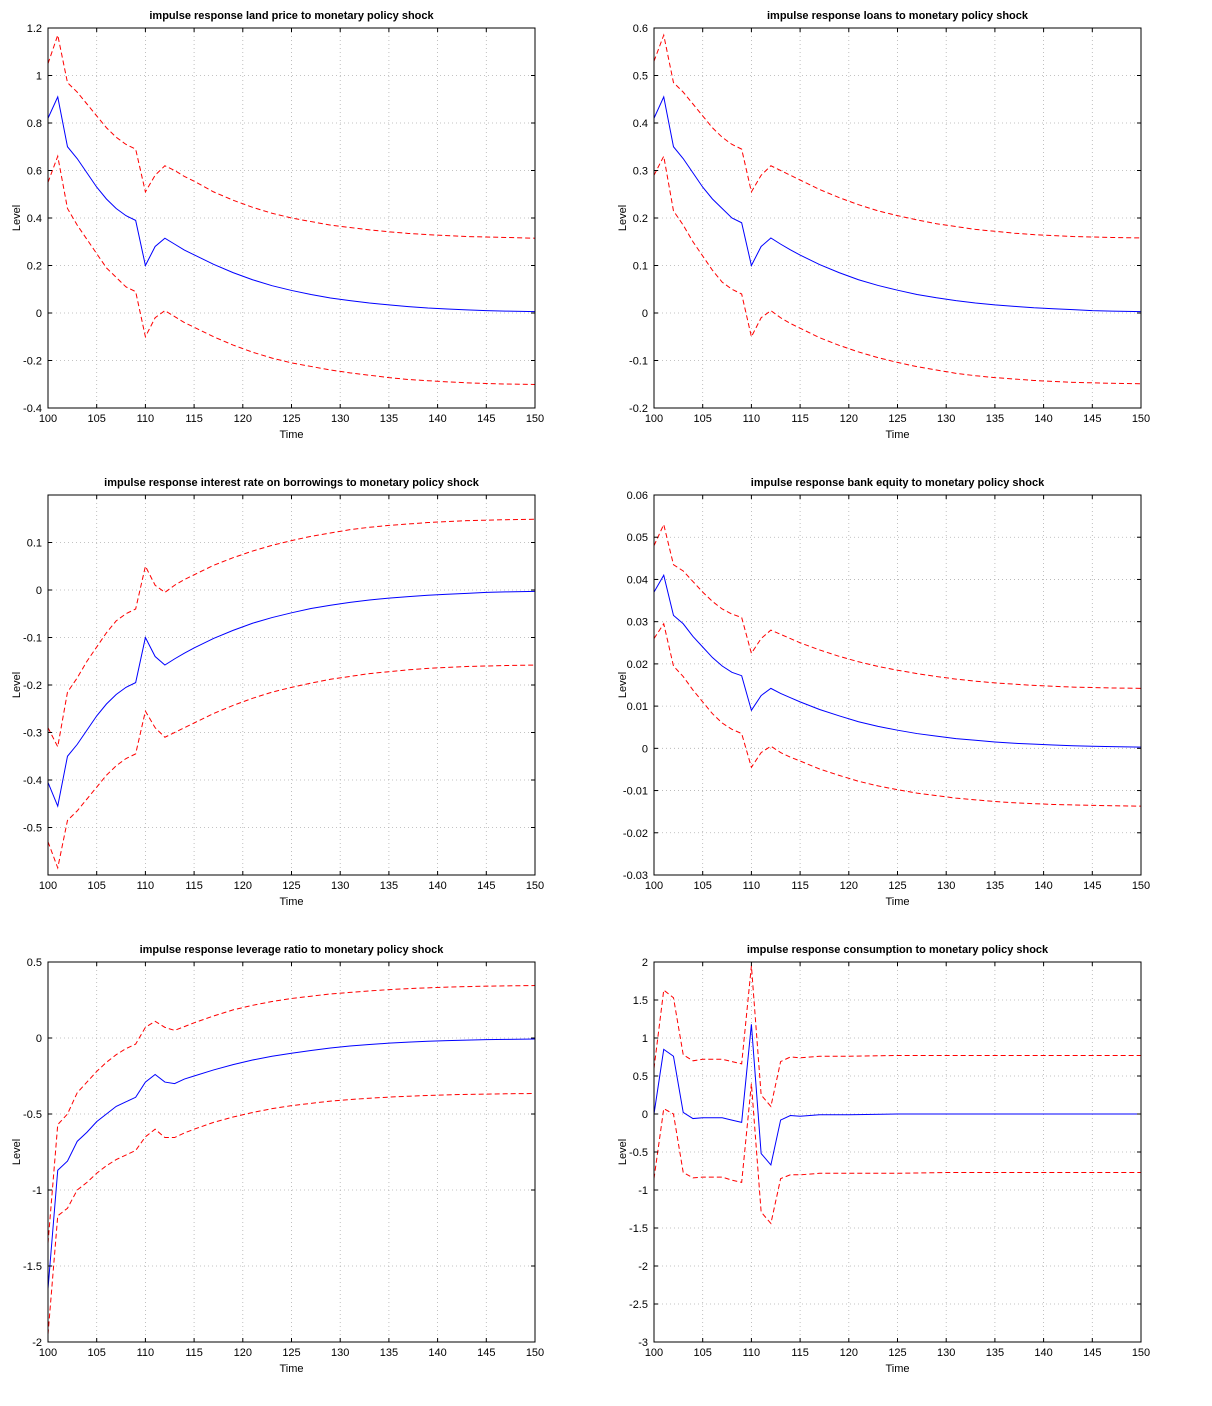  I want to click on y-tick-label: 0.04, so click(637, 580).